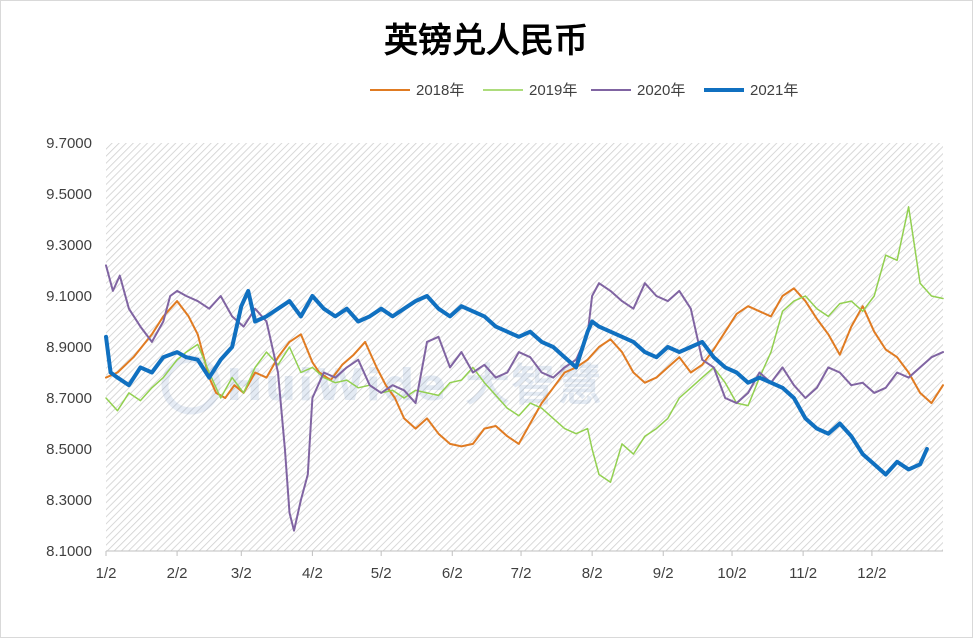 Image resolution: width=973 pixels, height=638 pixels. What do you see at coordinates (69, 398) in the screenshot?
I see `y-tick-label: 8.7000` at bounding box center [69, 398].